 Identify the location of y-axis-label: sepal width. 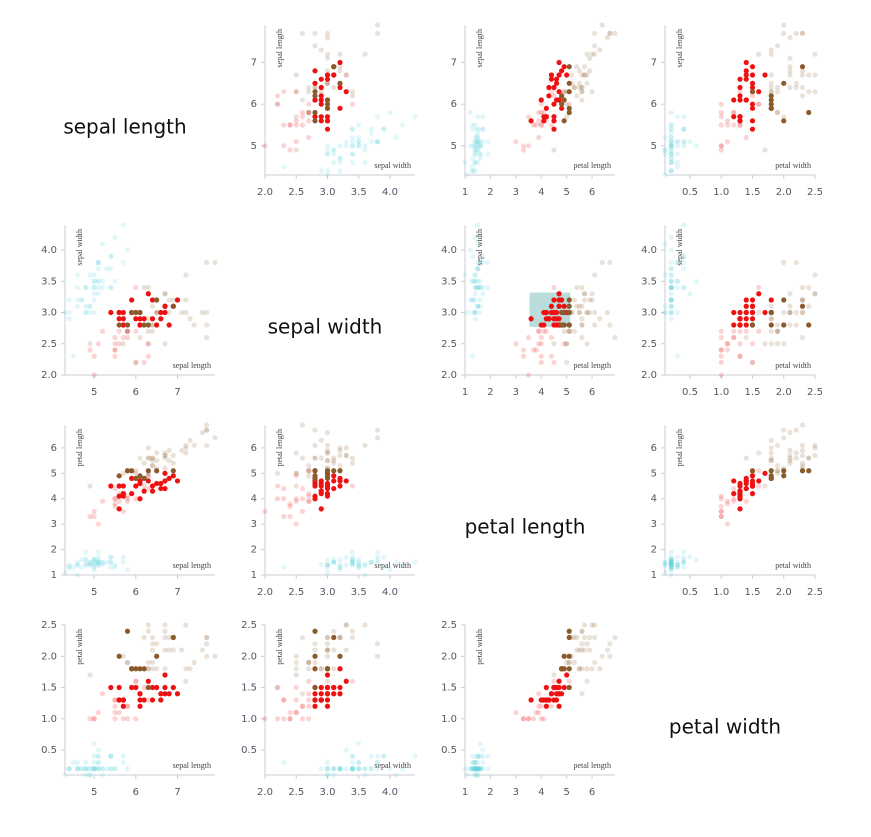
(679, 247).